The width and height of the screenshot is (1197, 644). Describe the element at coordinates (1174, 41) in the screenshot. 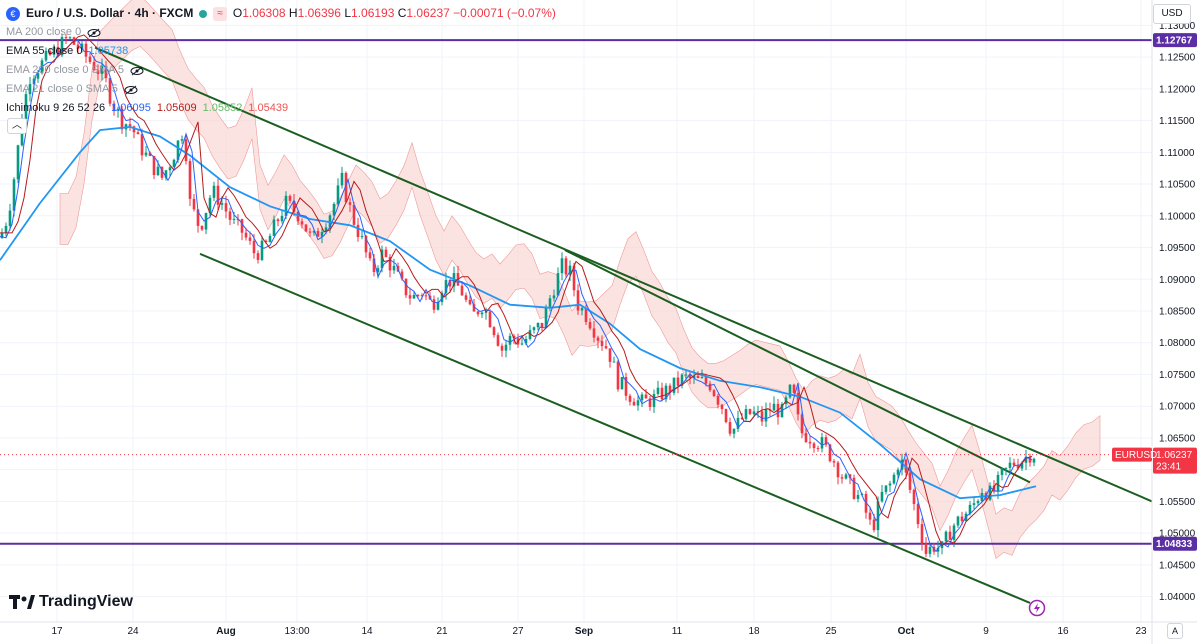

I see `upper-level-tag: 1.12767` at that location.